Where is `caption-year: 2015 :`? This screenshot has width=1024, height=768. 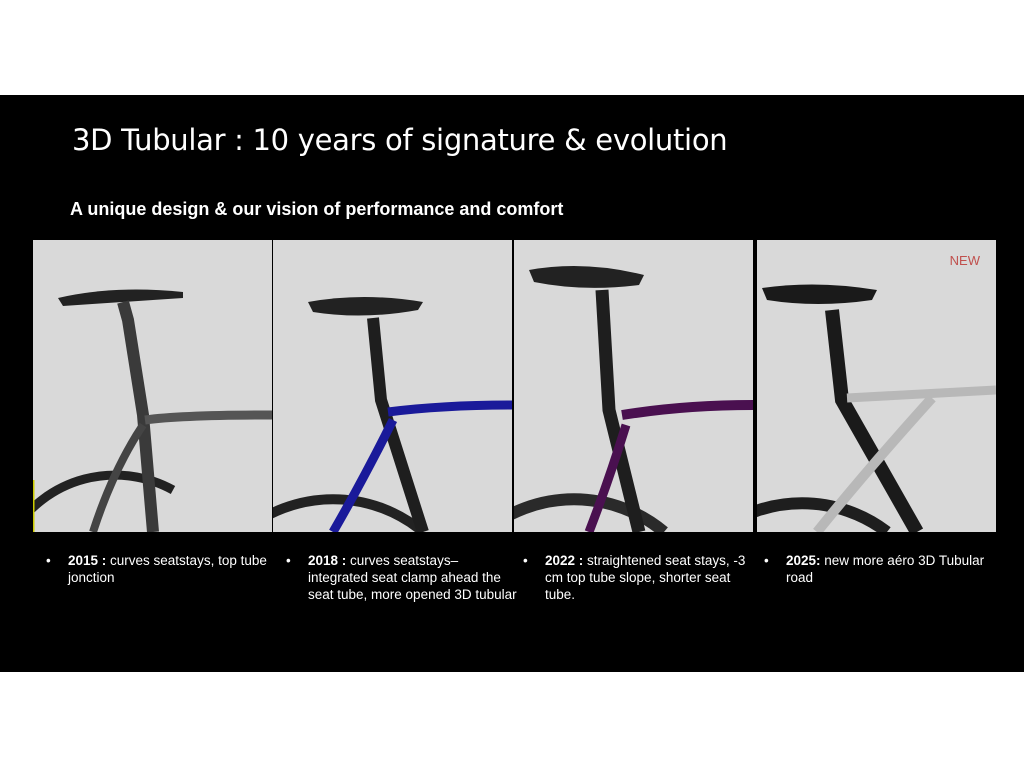 caption-year: 2015 : is located at coordinates (87, 560).